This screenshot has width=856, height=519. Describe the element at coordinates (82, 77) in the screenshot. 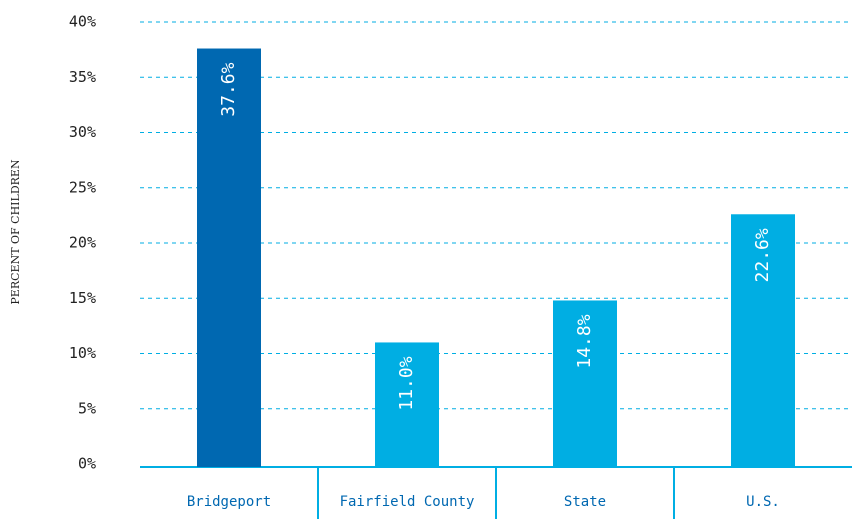

I see `y-tick-label: 35%` at that location.